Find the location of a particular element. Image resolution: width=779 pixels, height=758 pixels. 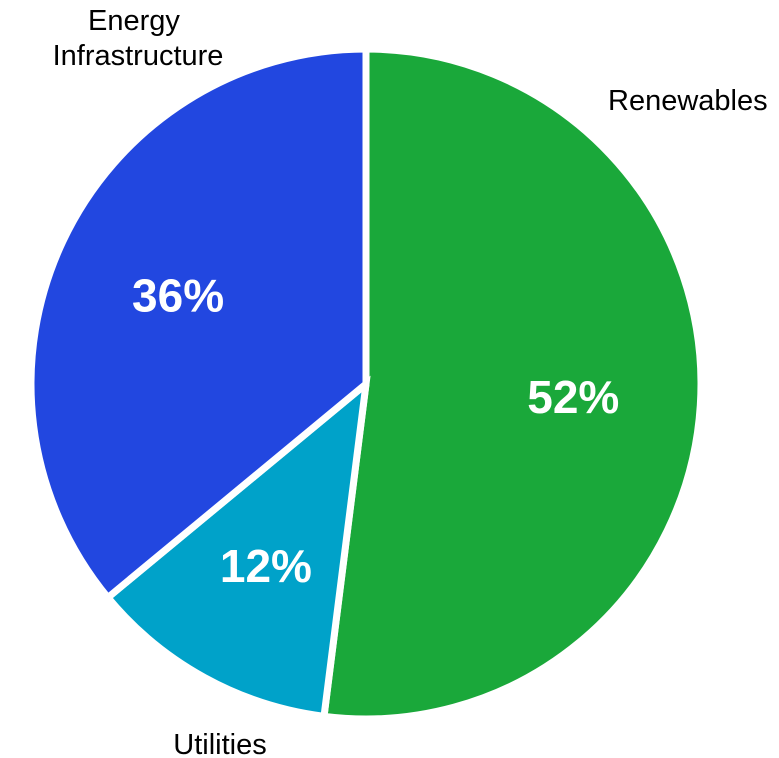

category-label-renewables: Renewables is located at coordinates (688, 101).